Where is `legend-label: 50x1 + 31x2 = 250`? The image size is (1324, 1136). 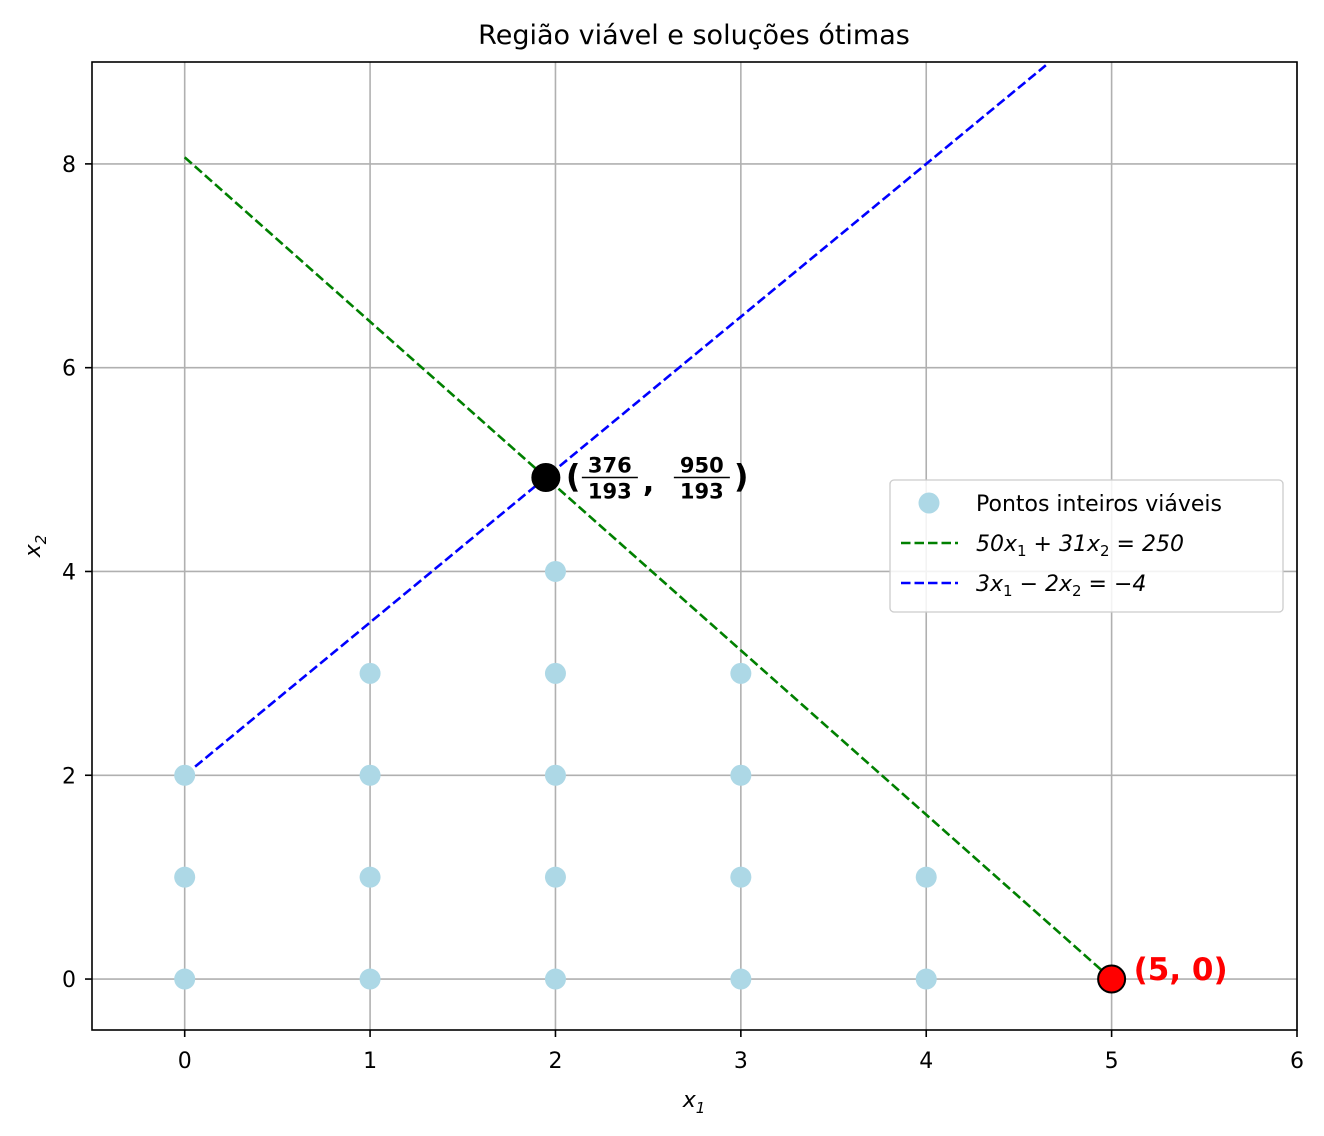
legend-label: 50x1 + 31x2 = 250 is located at coordinates (1080, 546).